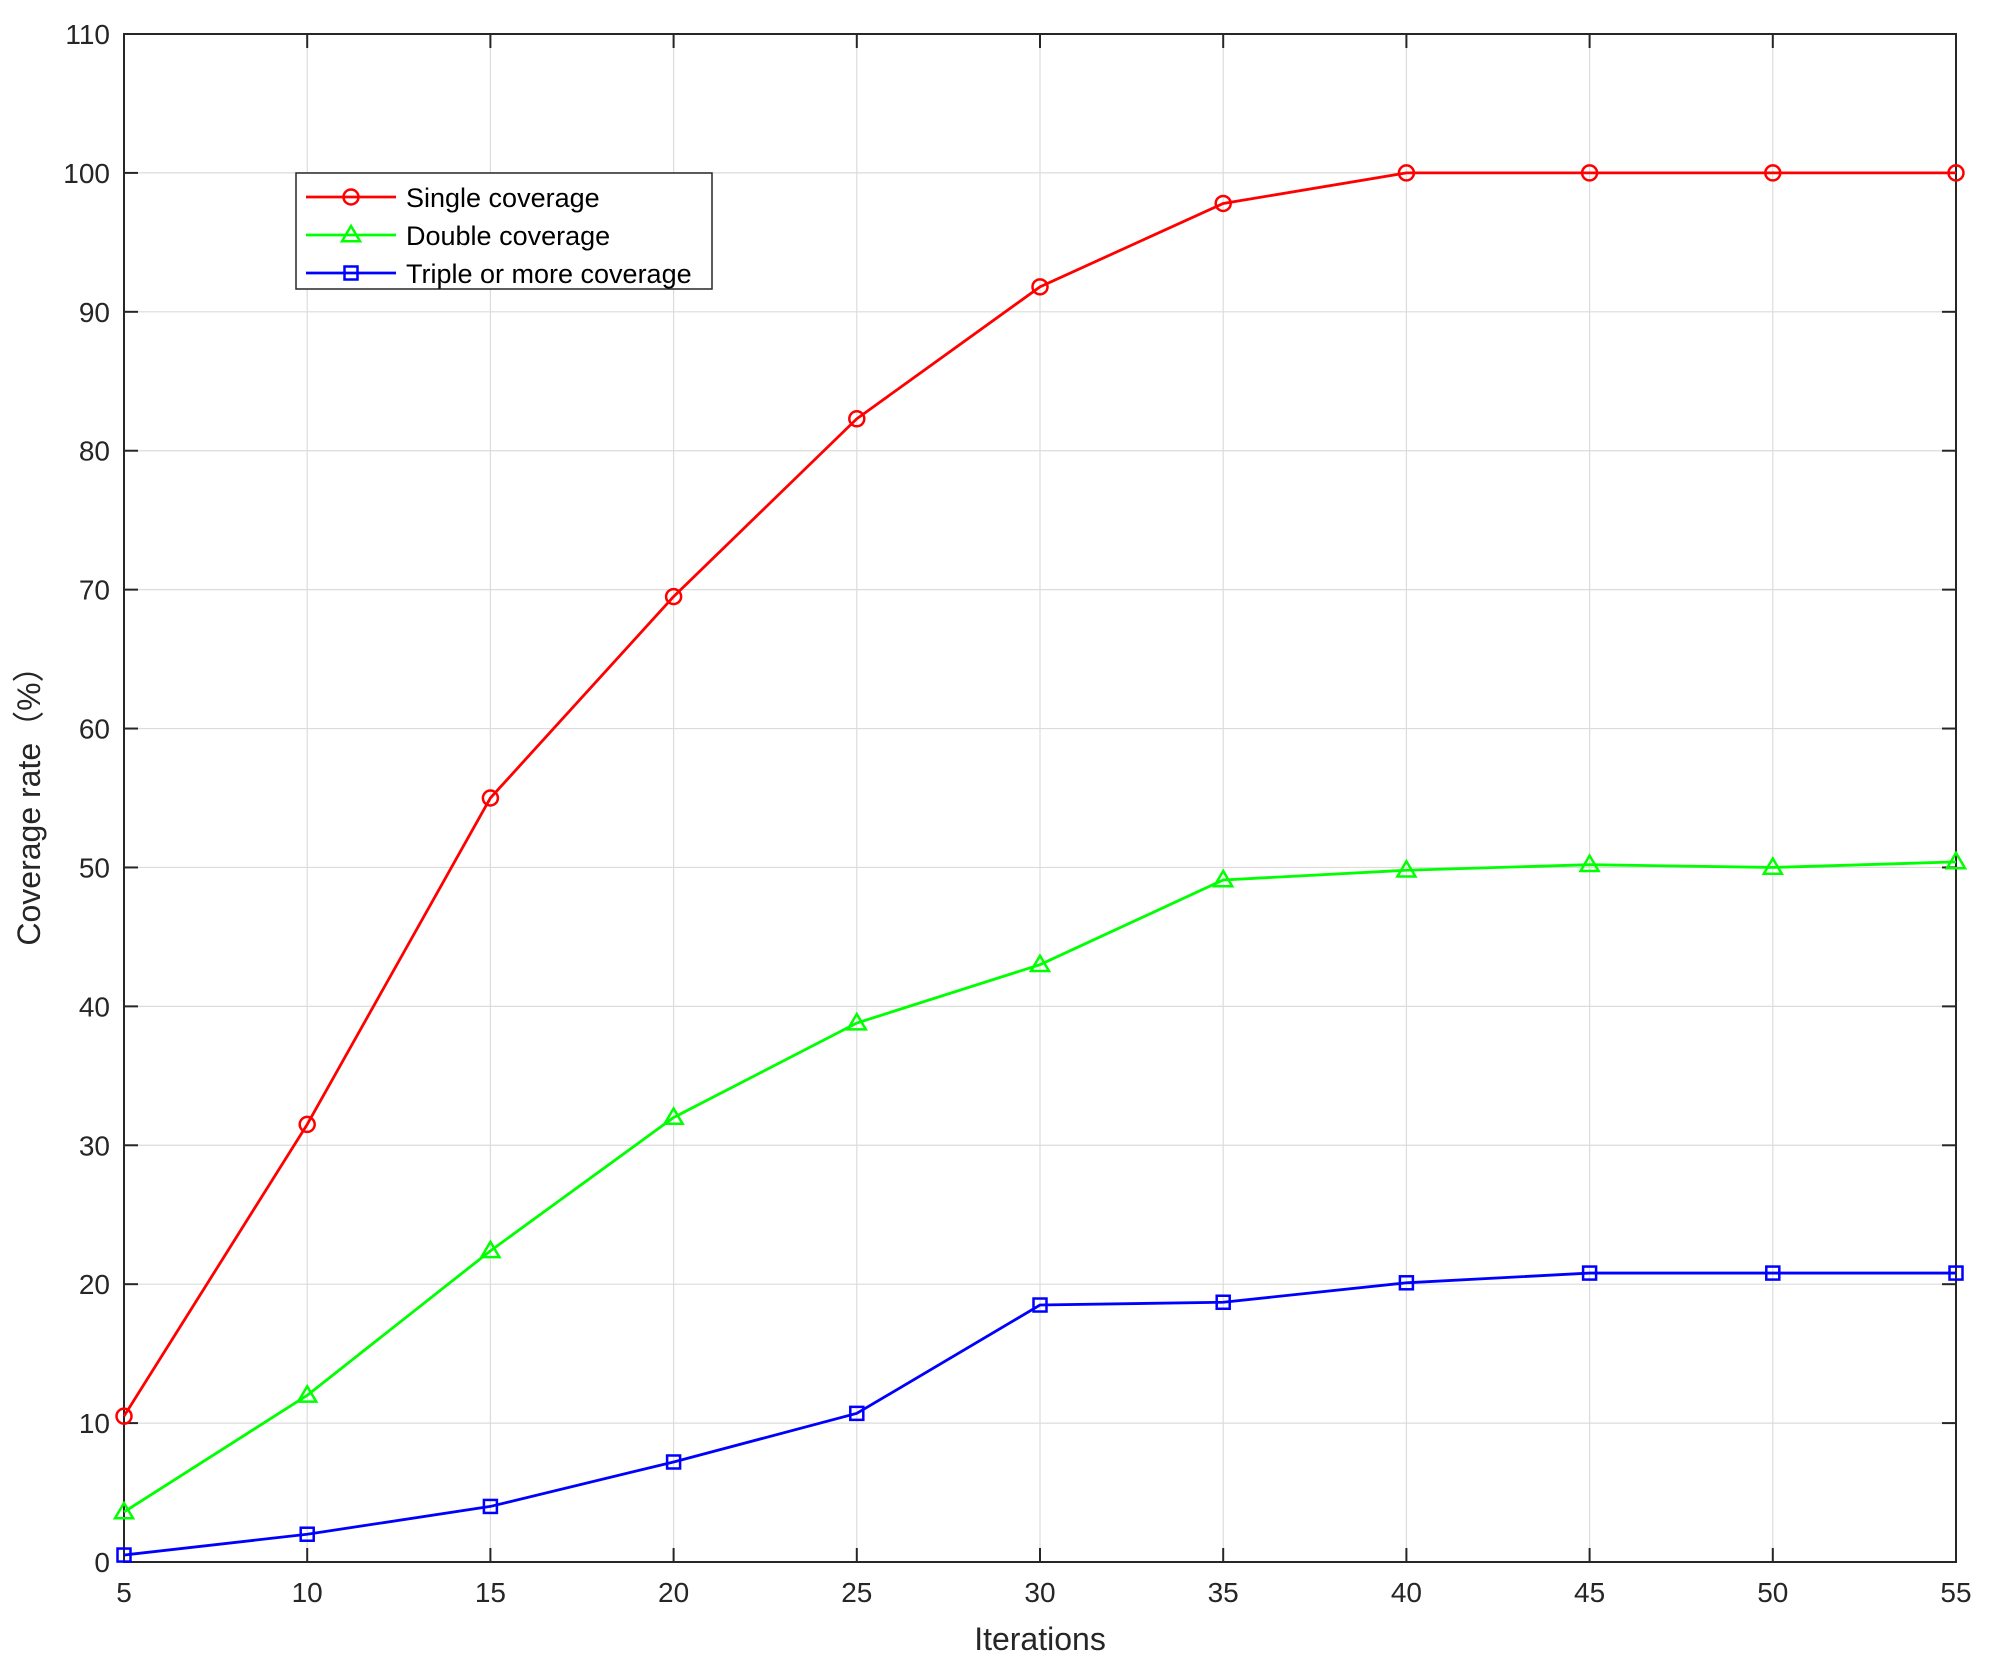 The height and width of the screenshot is (1670, 1994). What do you see at coordinates (1589, 1592) in the screenshot?
I see `x-tick-label: 45` at bounding box center [1589, 1592].